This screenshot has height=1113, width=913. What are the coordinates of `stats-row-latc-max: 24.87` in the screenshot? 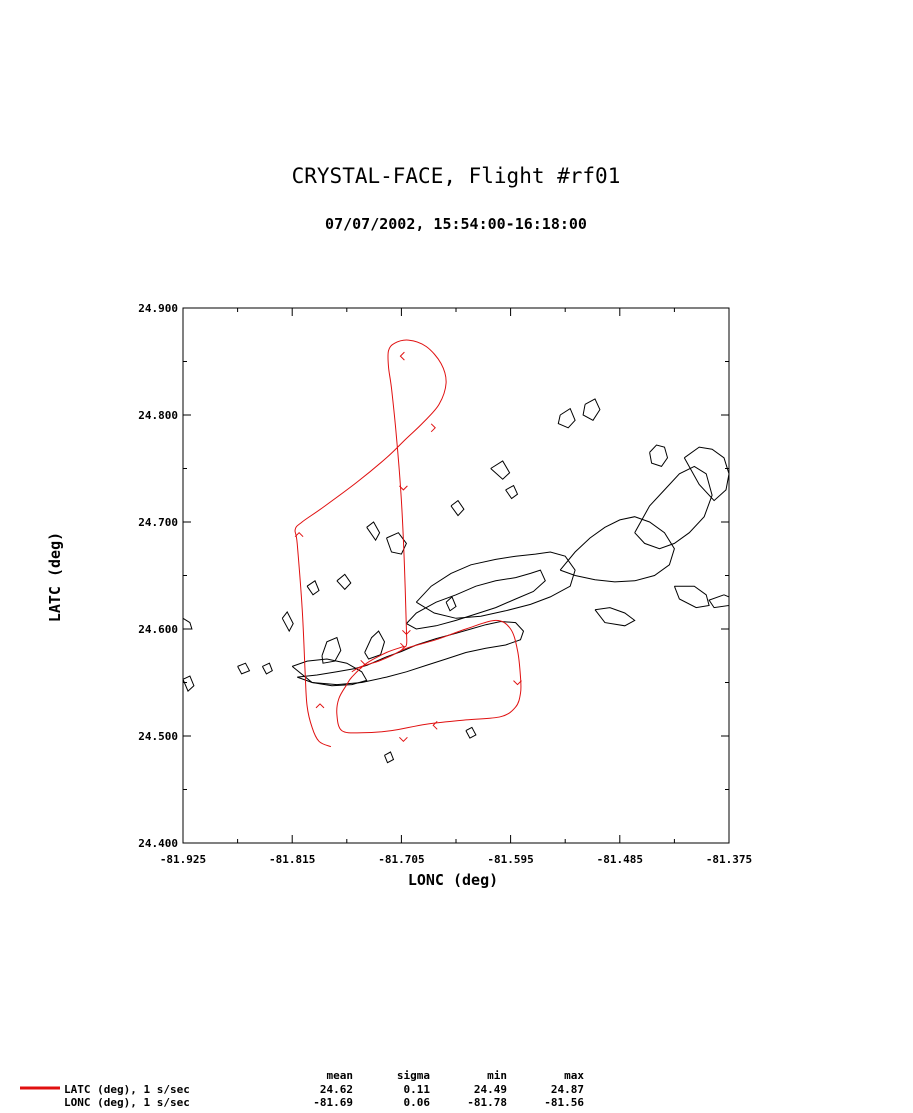 It's located at (567, 1089).